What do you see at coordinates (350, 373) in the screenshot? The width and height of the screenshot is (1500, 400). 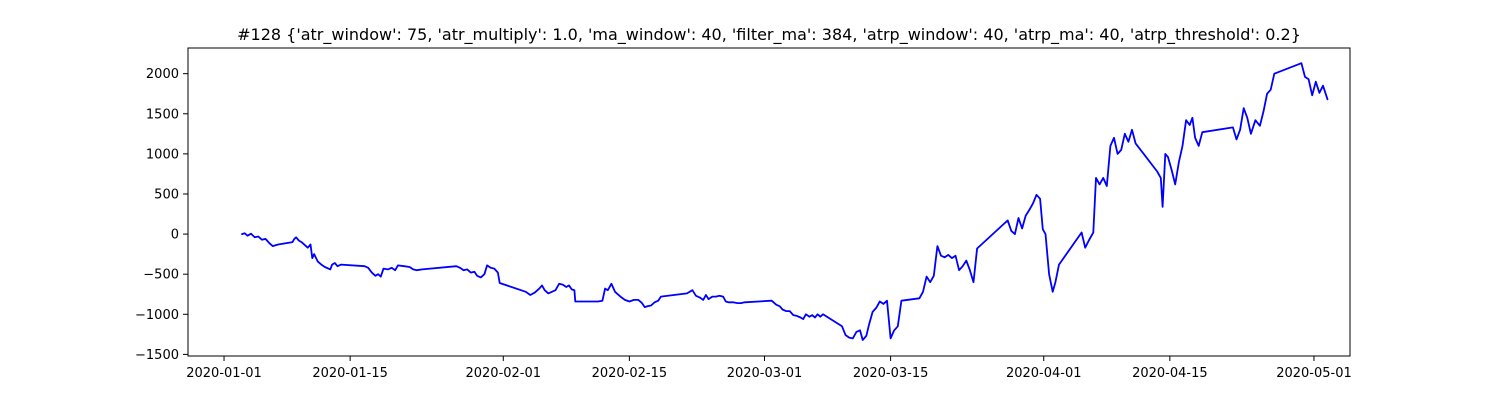 I see `x-tick-label: 2020-01-15` at bounding box center [350, 373].